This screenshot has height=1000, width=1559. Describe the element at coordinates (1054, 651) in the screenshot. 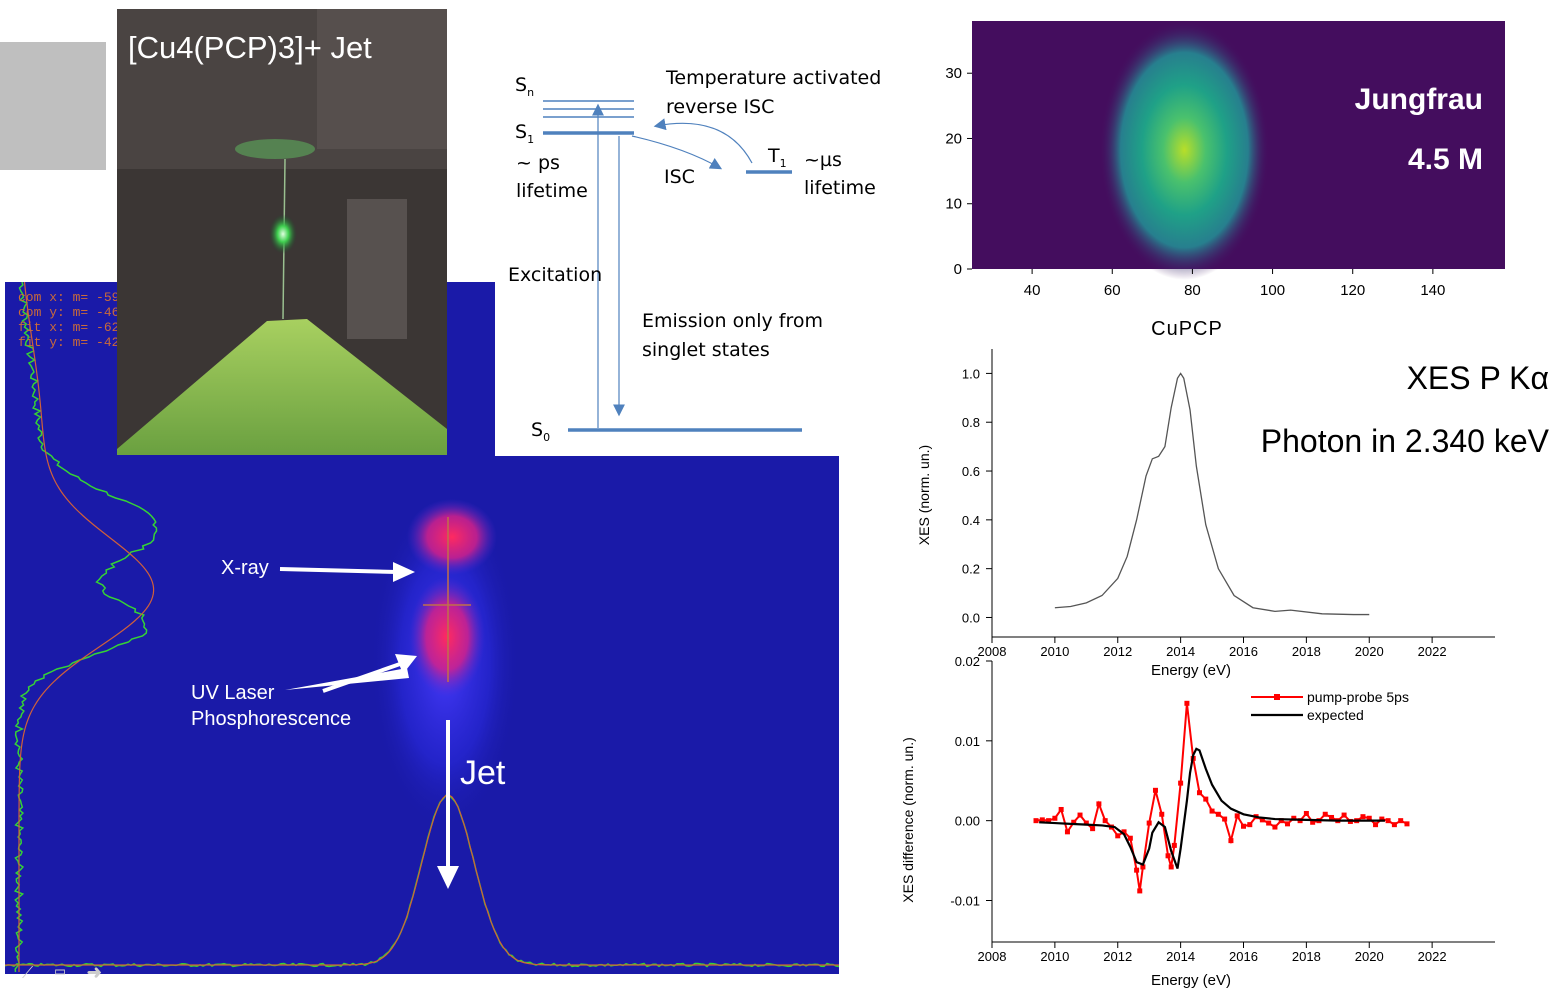

I see `x-tick-label: 2010` at that location.